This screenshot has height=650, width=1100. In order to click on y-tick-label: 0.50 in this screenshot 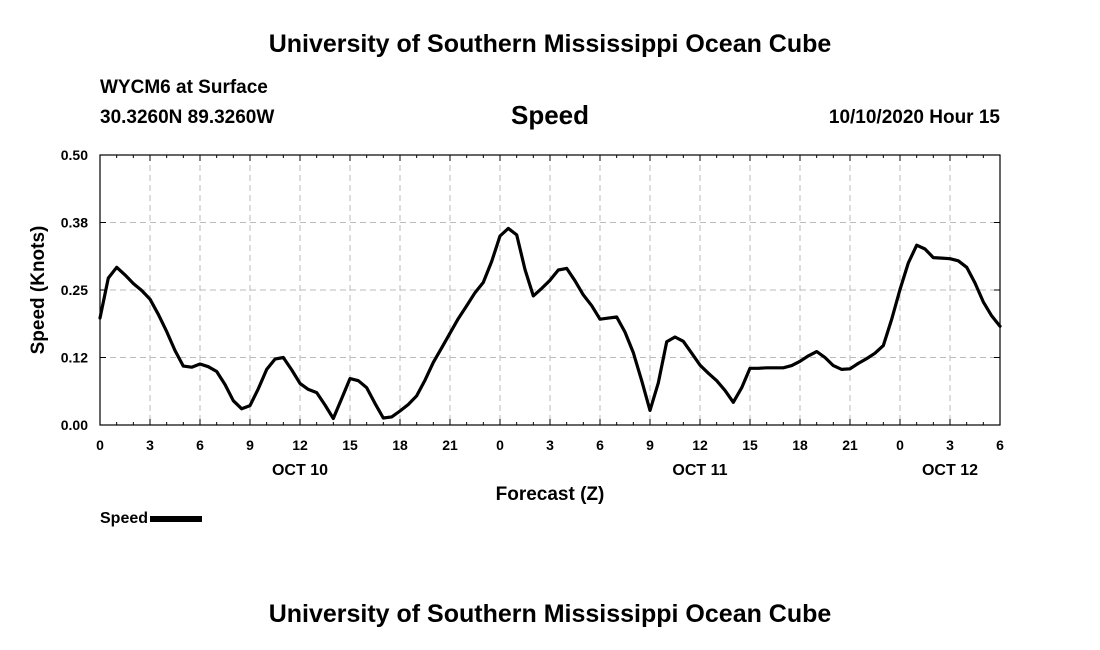, I will do `click(74, 155)`.